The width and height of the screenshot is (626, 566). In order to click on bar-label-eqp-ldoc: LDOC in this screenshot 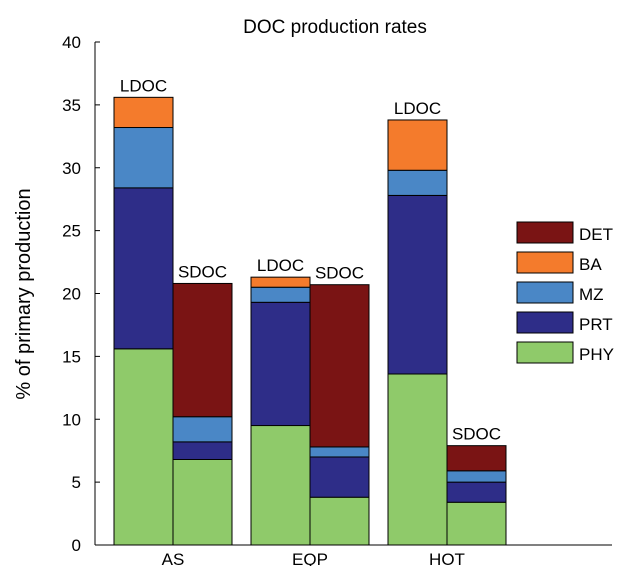, I will do `click(280, 265)`.